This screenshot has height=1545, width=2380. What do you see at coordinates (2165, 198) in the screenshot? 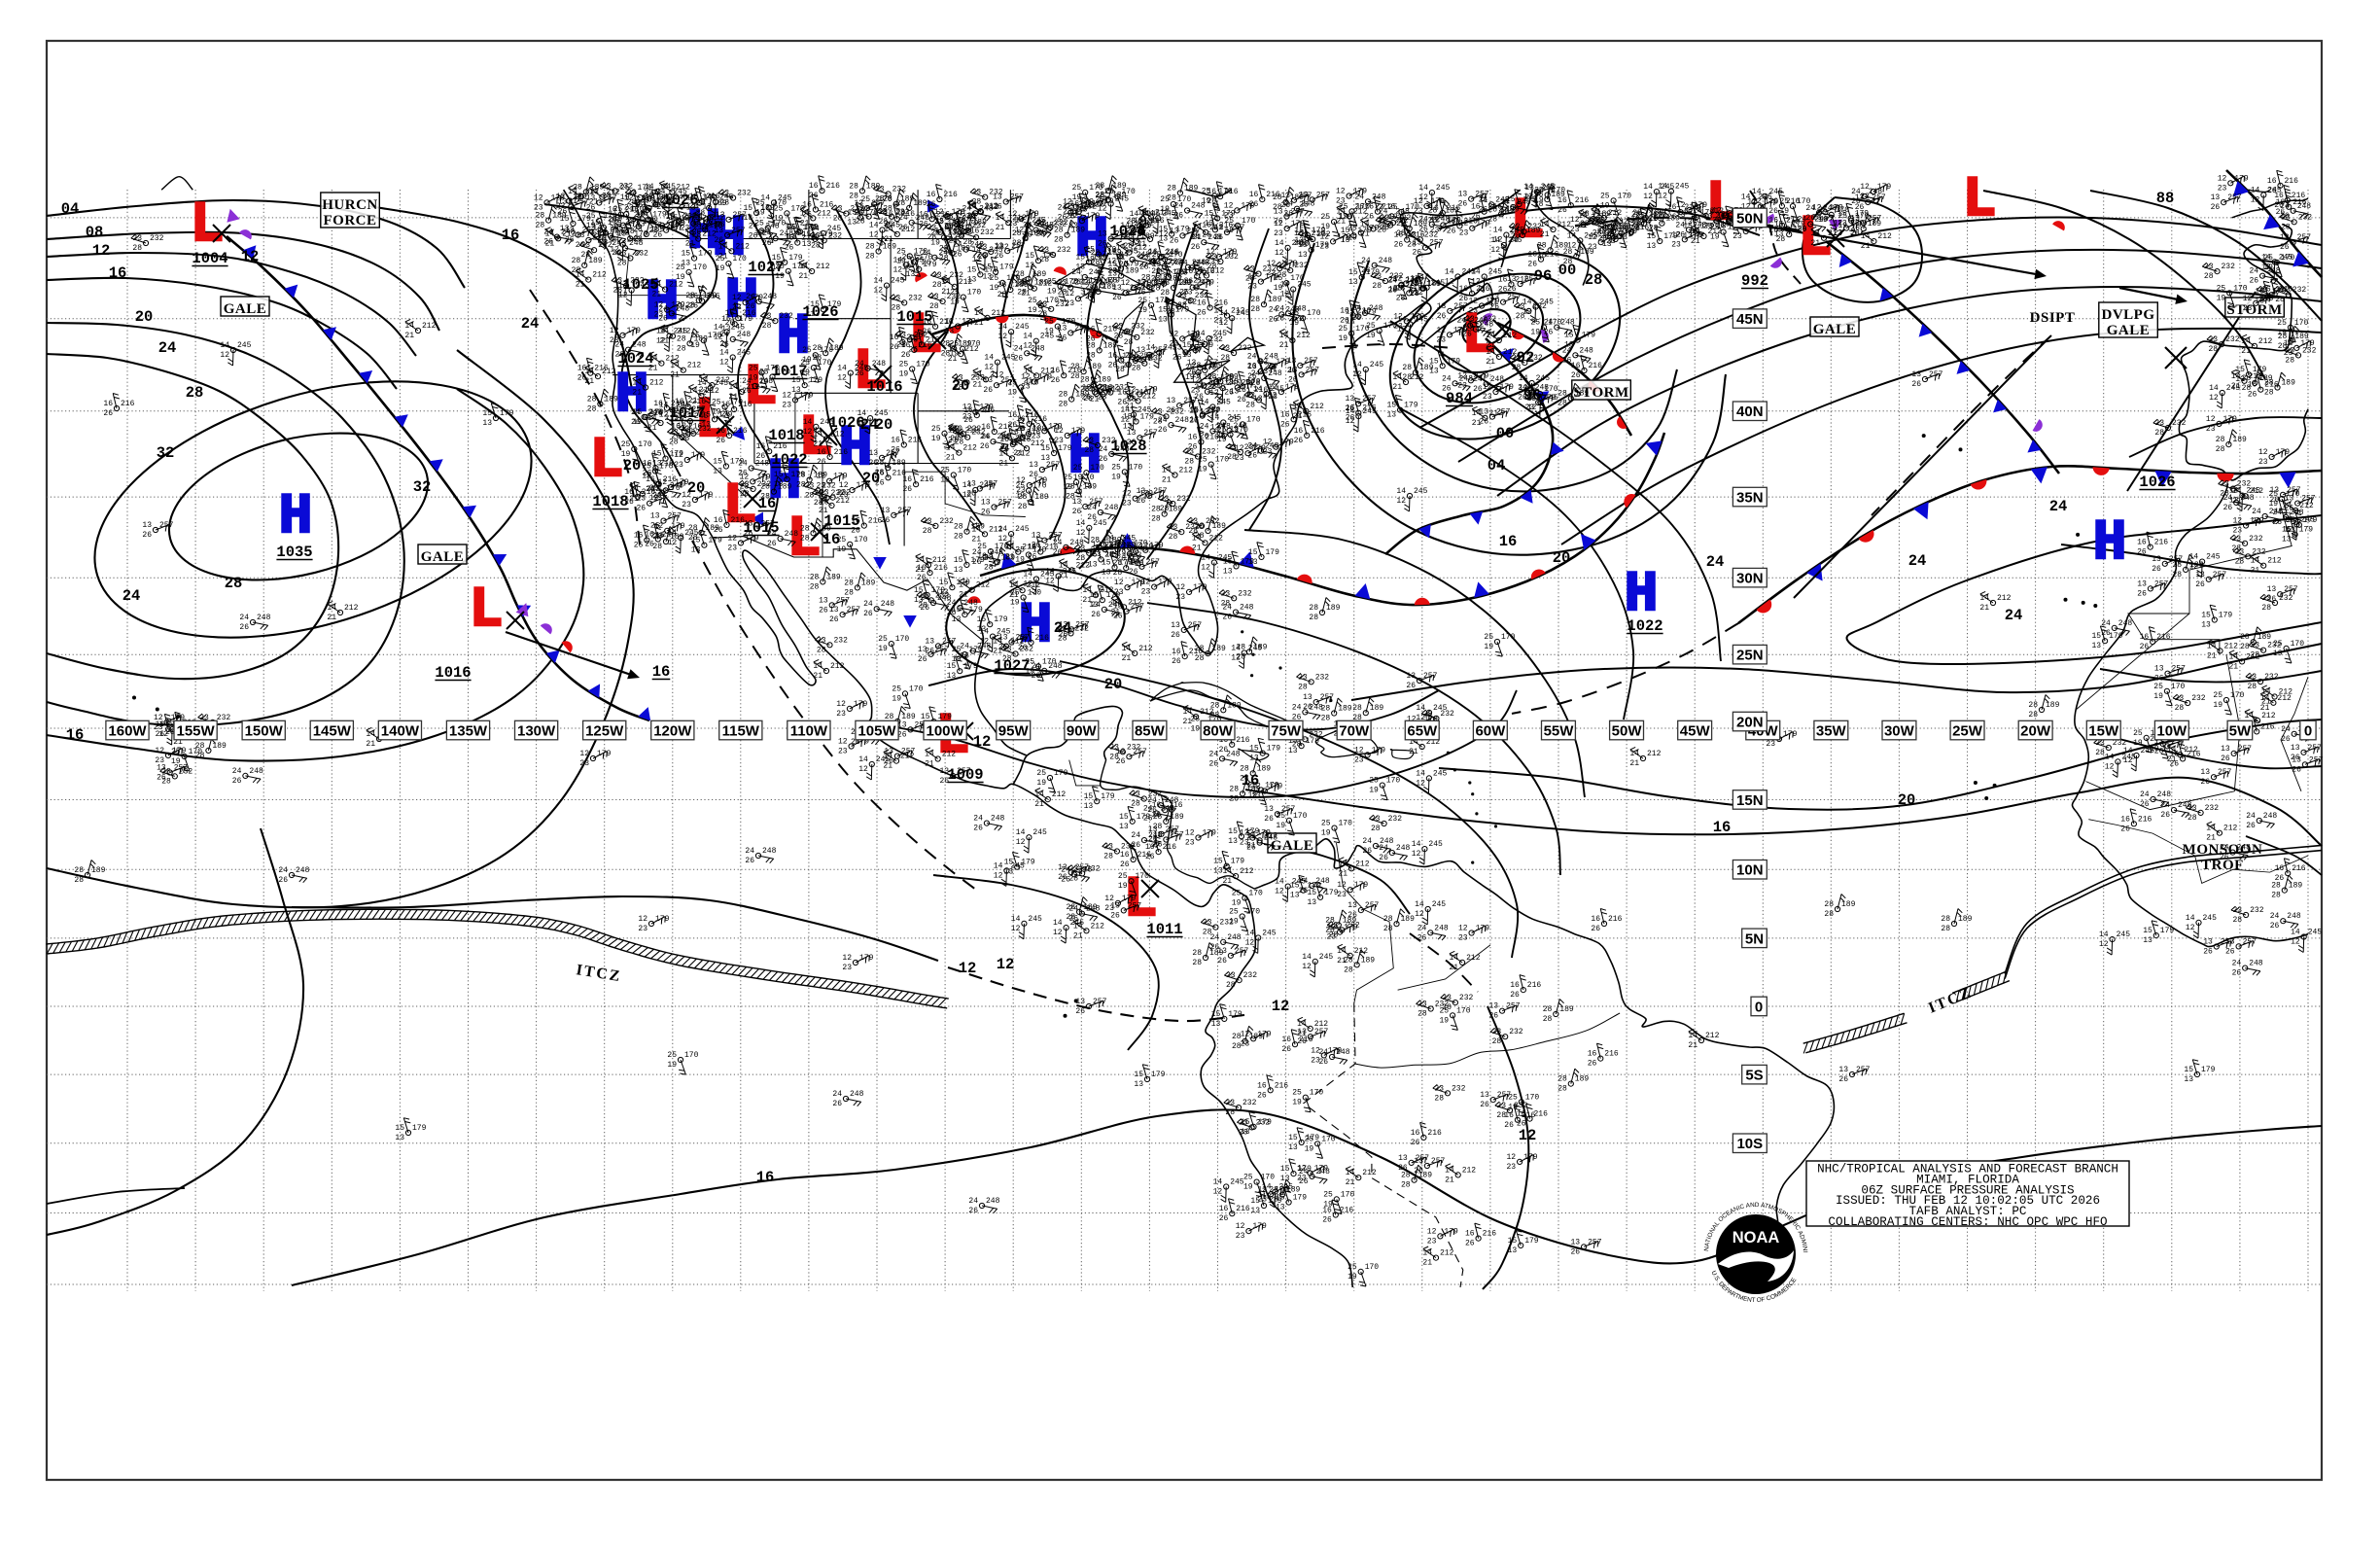
I see `svg-text: 88` at bounding box center [2165, 198].